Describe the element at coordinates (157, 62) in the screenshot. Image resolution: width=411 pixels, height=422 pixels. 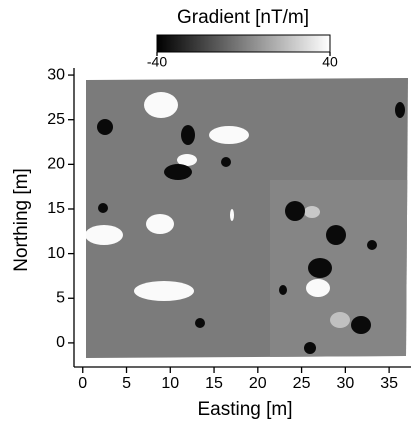
I see `colorbar-tick-label: -40` at that location.